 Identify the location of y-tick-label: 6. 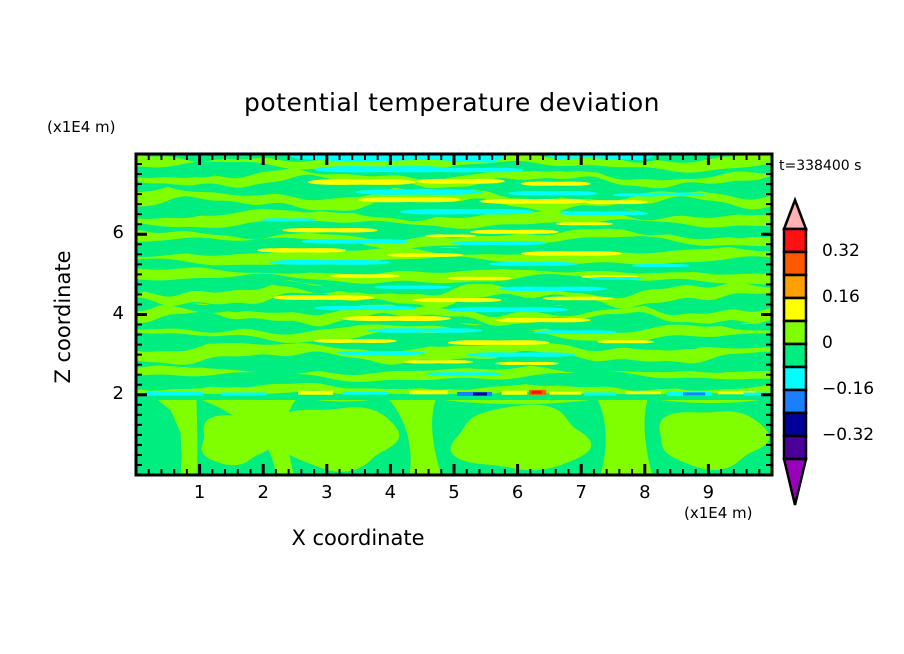
(118, 233).